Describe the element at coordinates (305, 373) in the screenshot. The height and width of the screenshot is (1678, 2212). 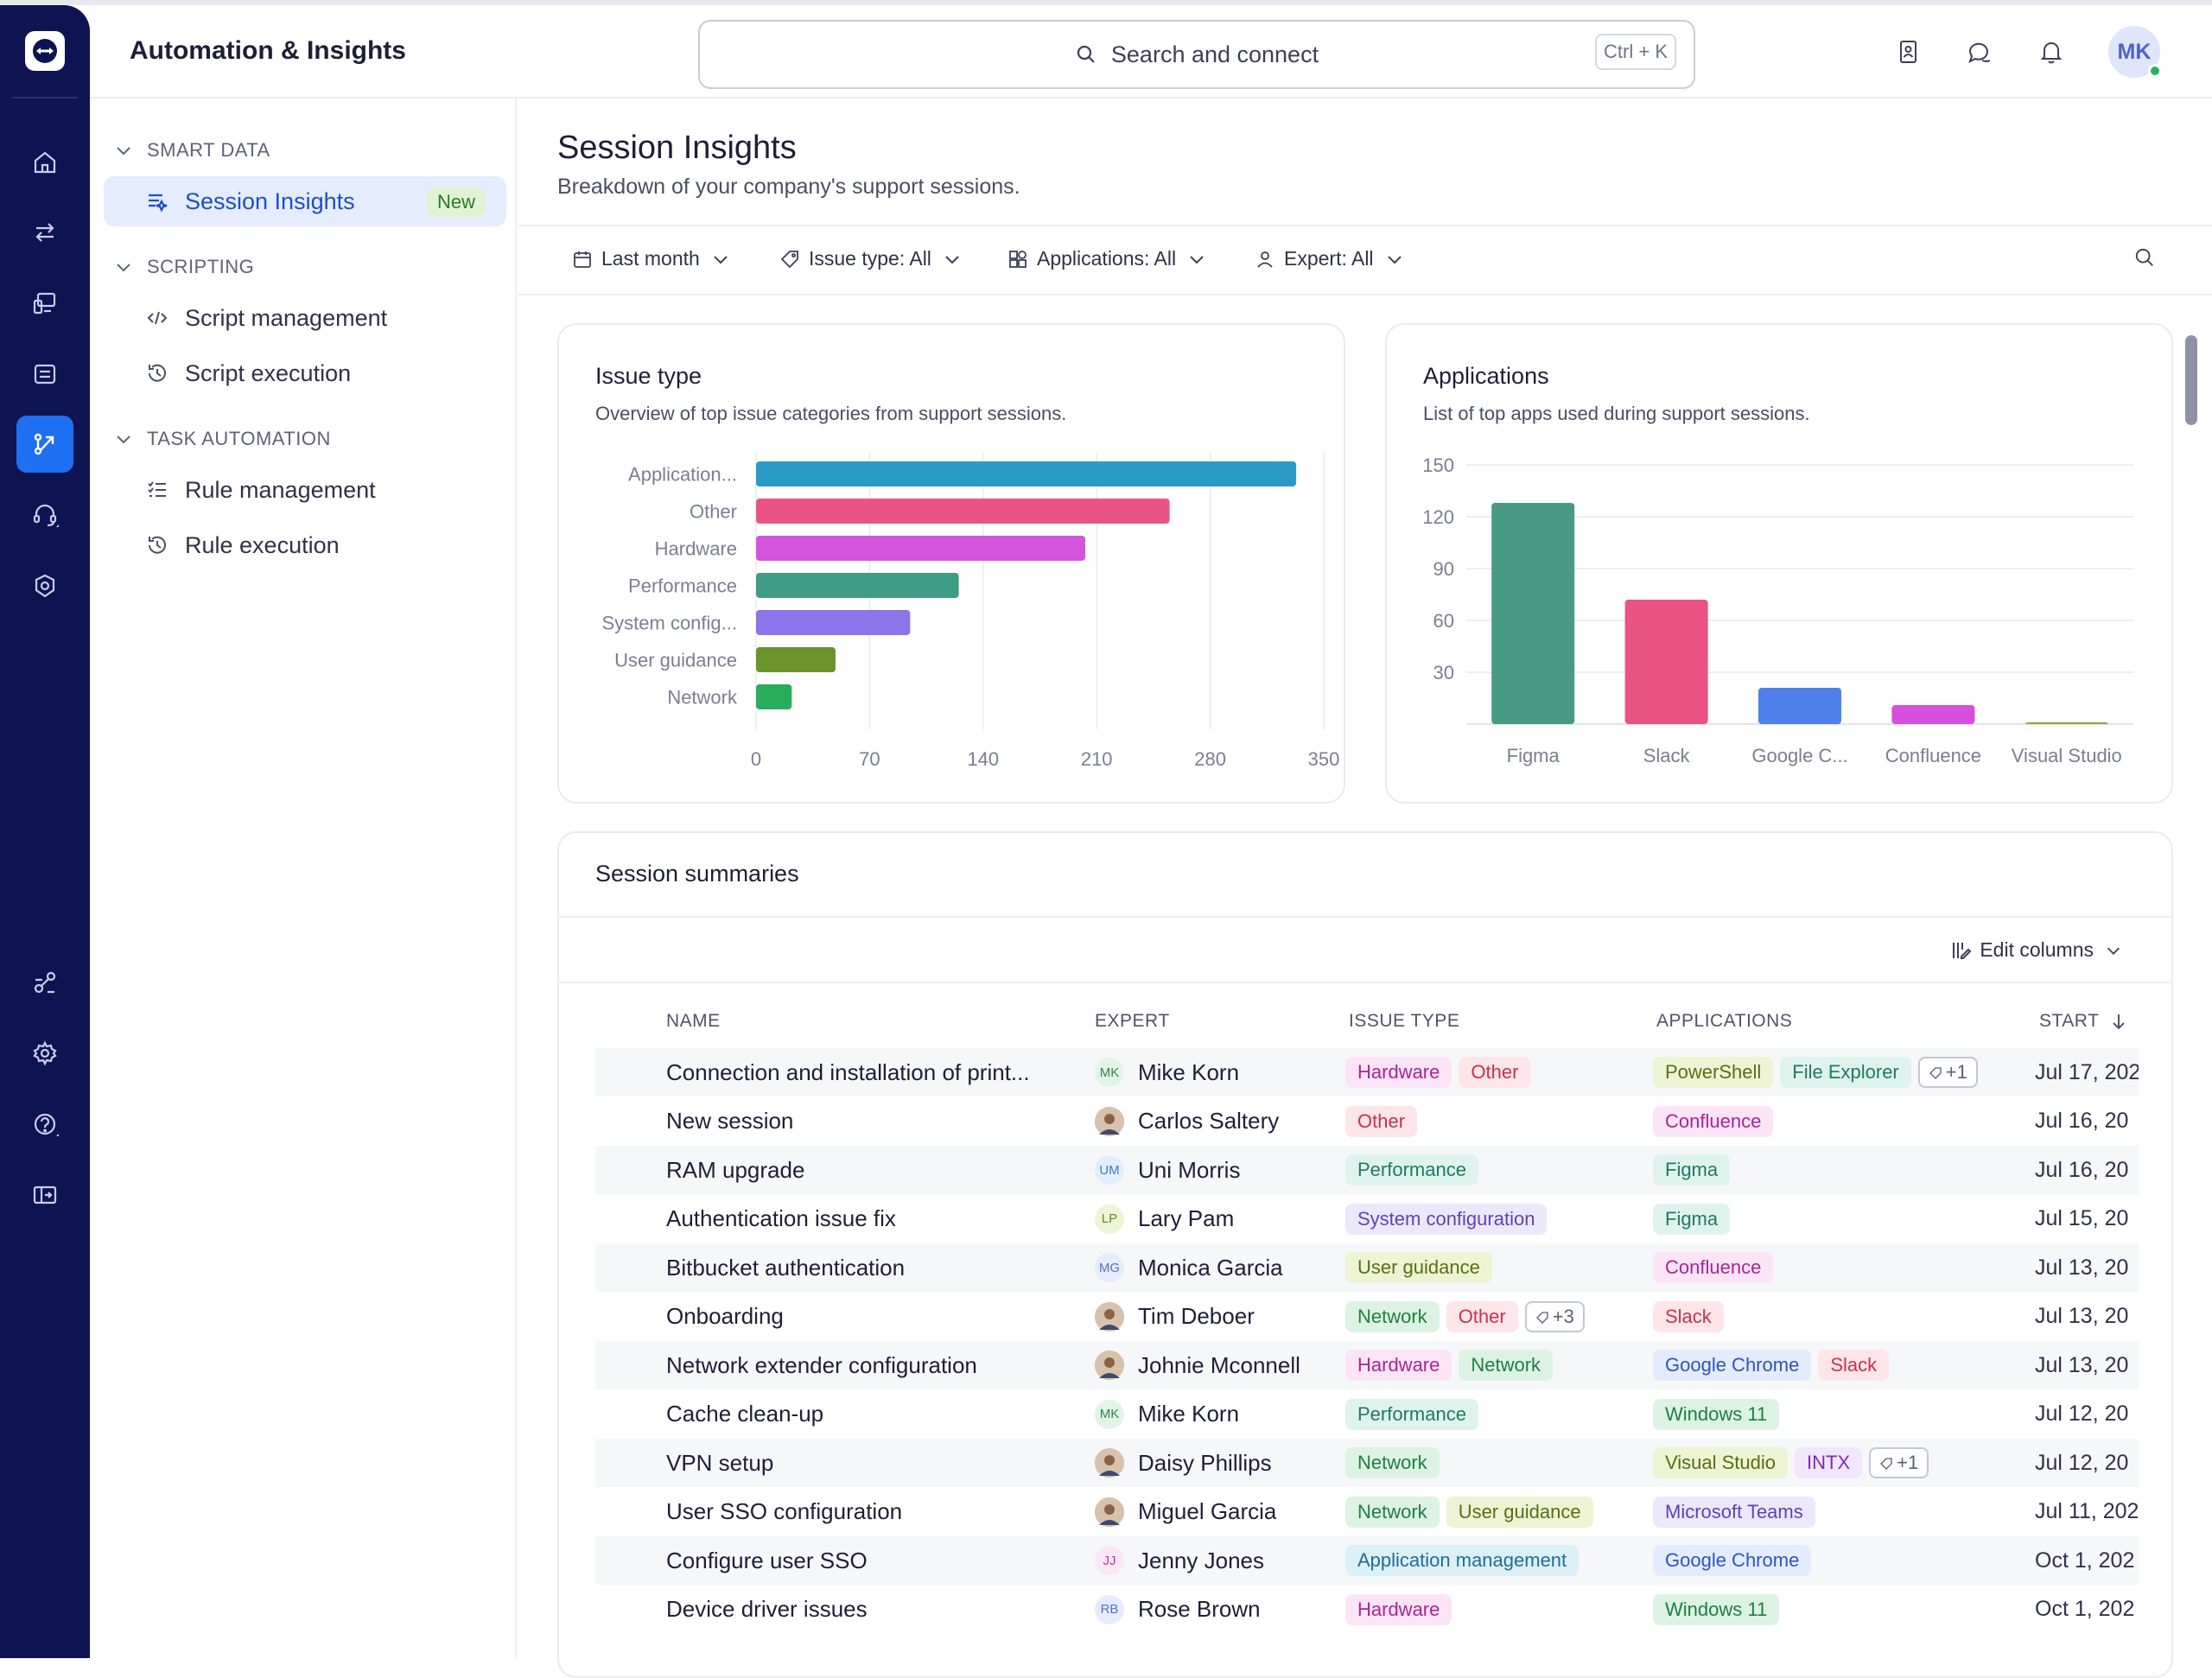
I see `sidebar-item-script-execution: Script execution` at that location.